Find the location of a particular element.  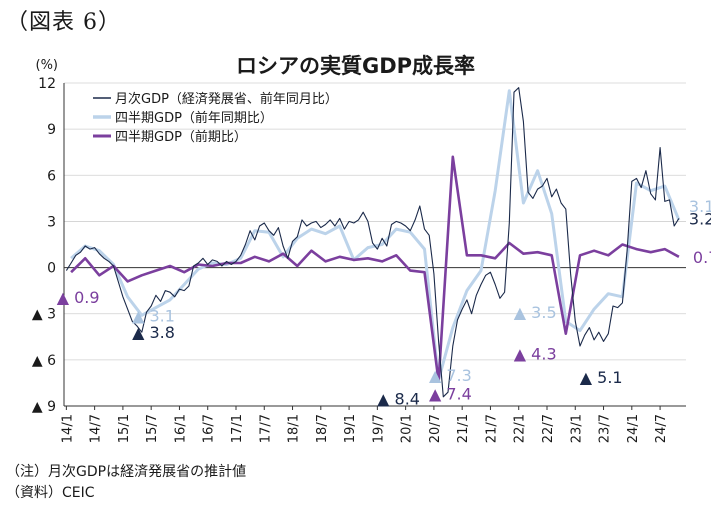

y-tick-label: ▲ 3 is located at coordinates (44, 315).